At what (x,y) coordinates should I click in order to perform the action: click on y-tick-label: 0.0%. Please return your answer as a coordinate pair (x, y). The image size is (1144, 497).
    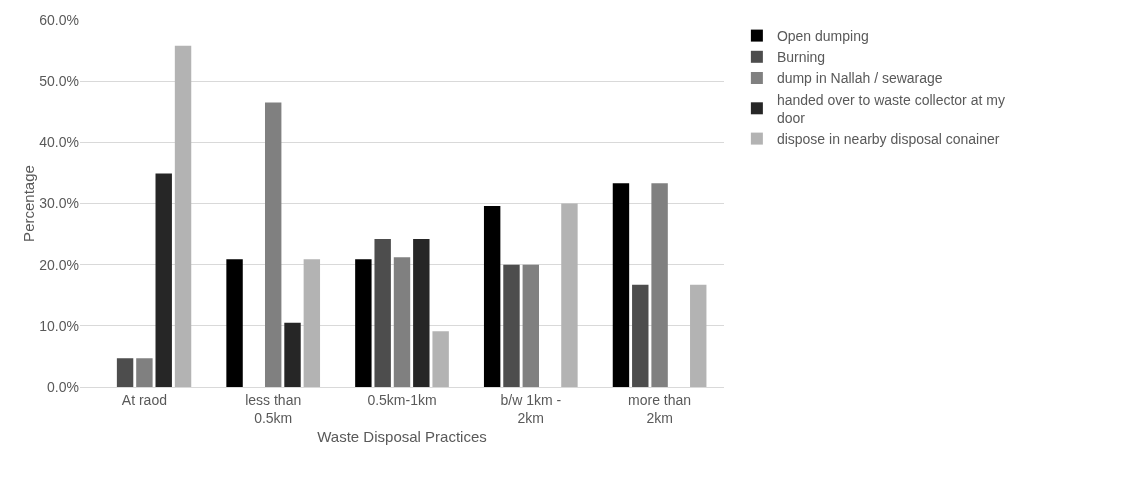
    Looking at the image, I should click on (63, 386).